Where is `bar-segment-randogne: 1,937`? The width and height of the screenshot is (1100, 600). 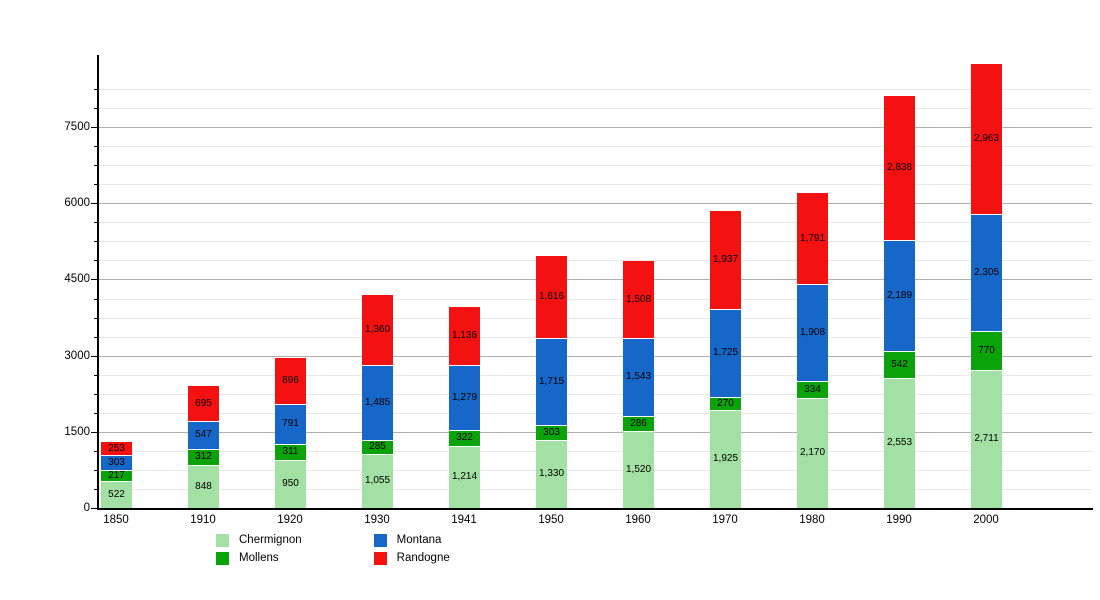 bar-segment-randogne: 1,937 is located at coordinates (725, 260).